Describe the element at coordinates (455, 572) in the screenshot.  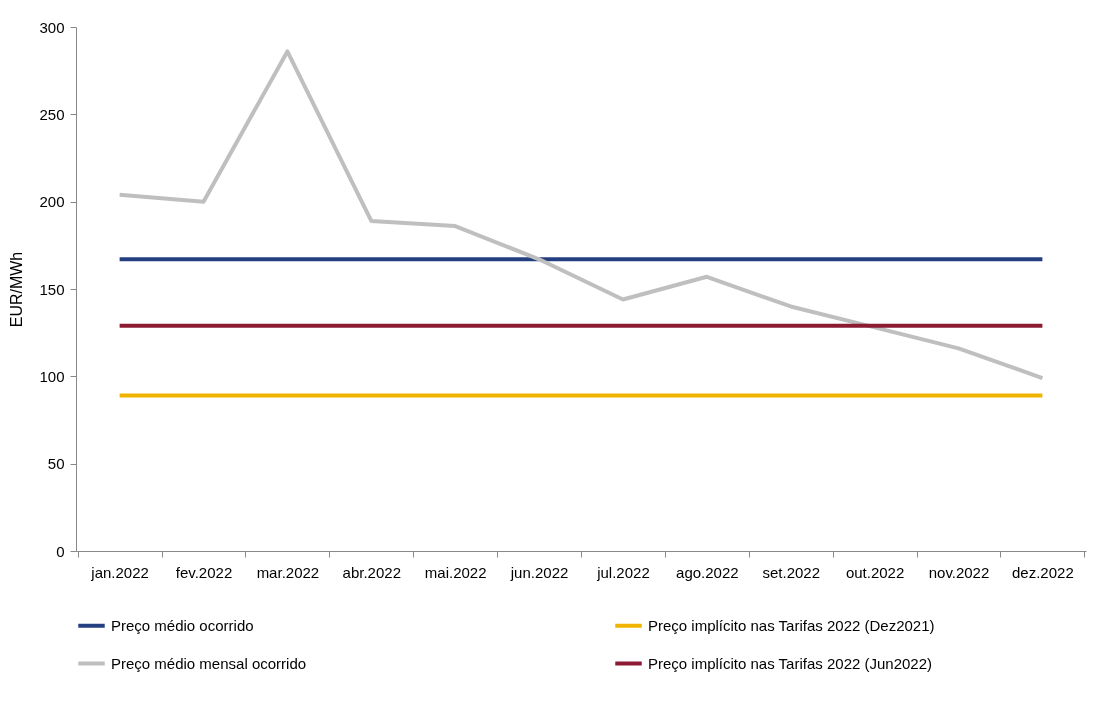
I see `x-tick-label: mai.2022` at that location.